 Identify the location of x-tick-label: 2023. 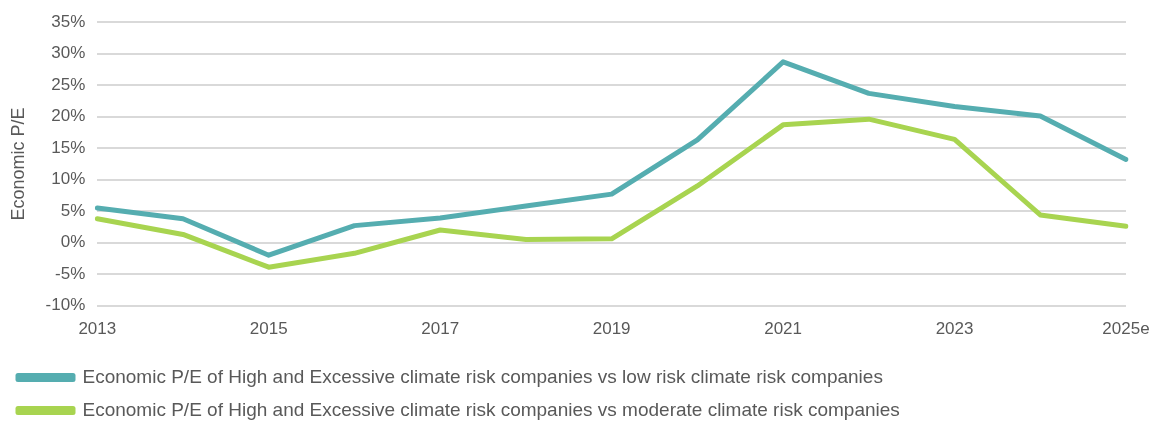
(954, 329).